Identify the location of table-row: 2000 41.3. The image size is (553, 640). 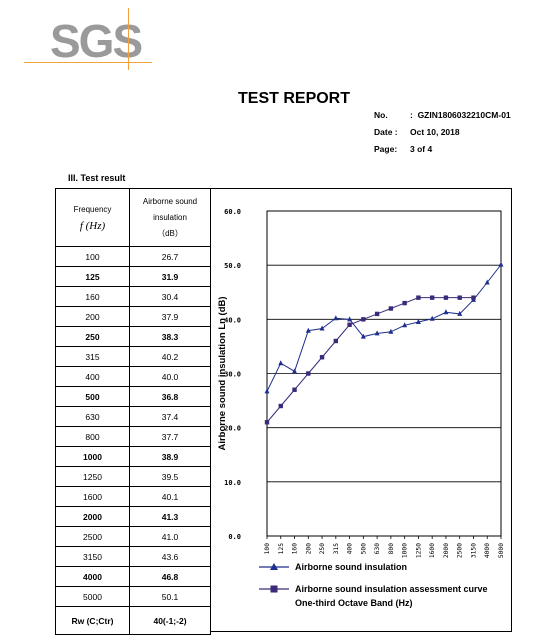
(133, 516).